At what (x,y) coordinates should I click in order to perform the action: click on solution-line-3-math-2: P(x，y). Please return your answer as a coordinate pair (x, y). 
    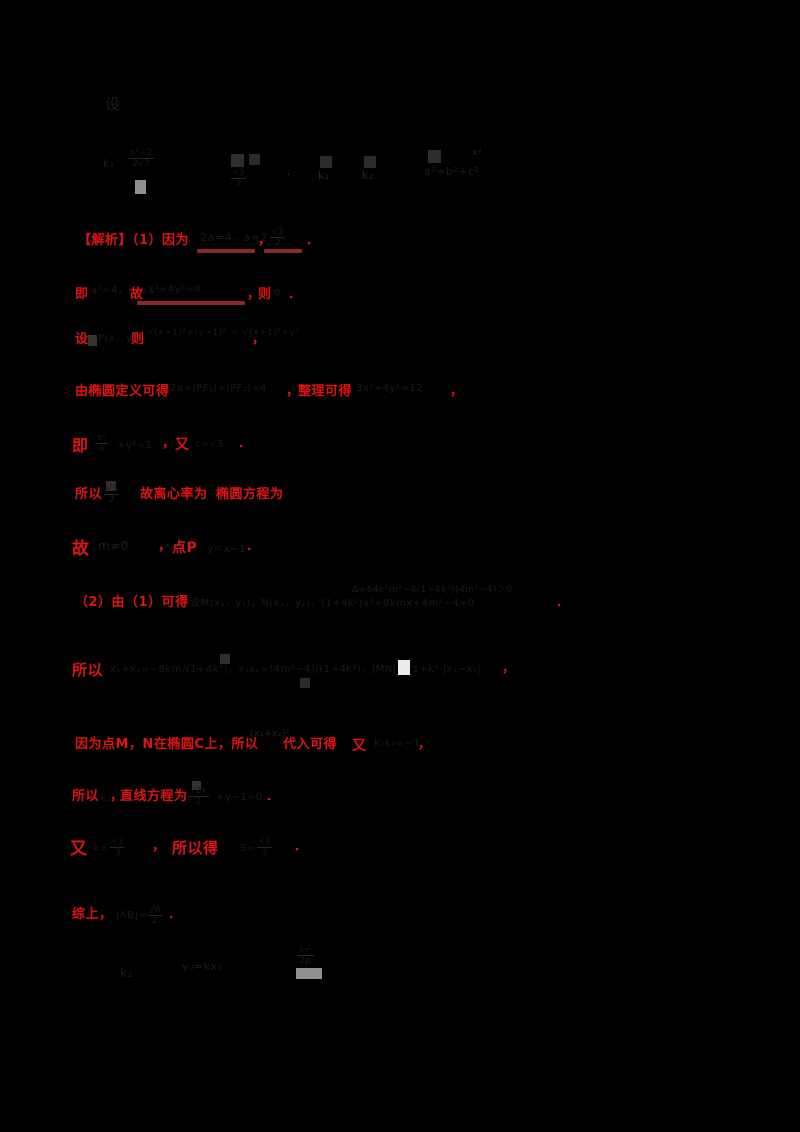
    Looking at the image, I should click on (117, 338).